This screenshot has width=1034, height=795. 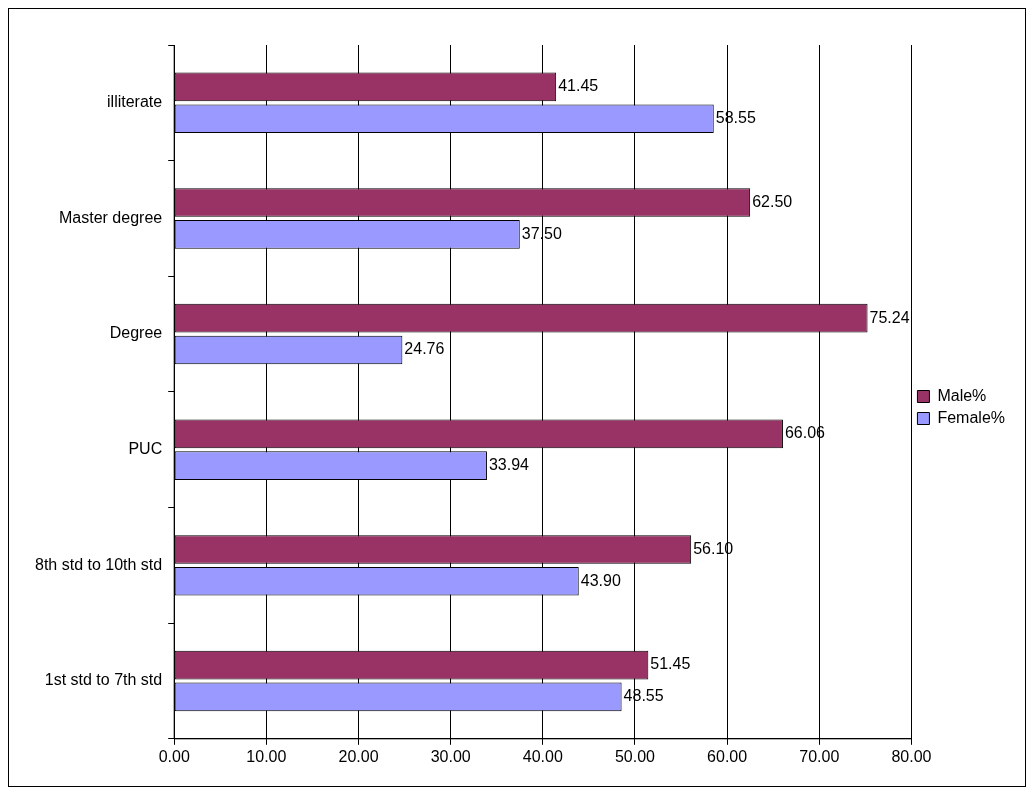 I want to click on data-label: 51.45, so click(x=670, y=664).